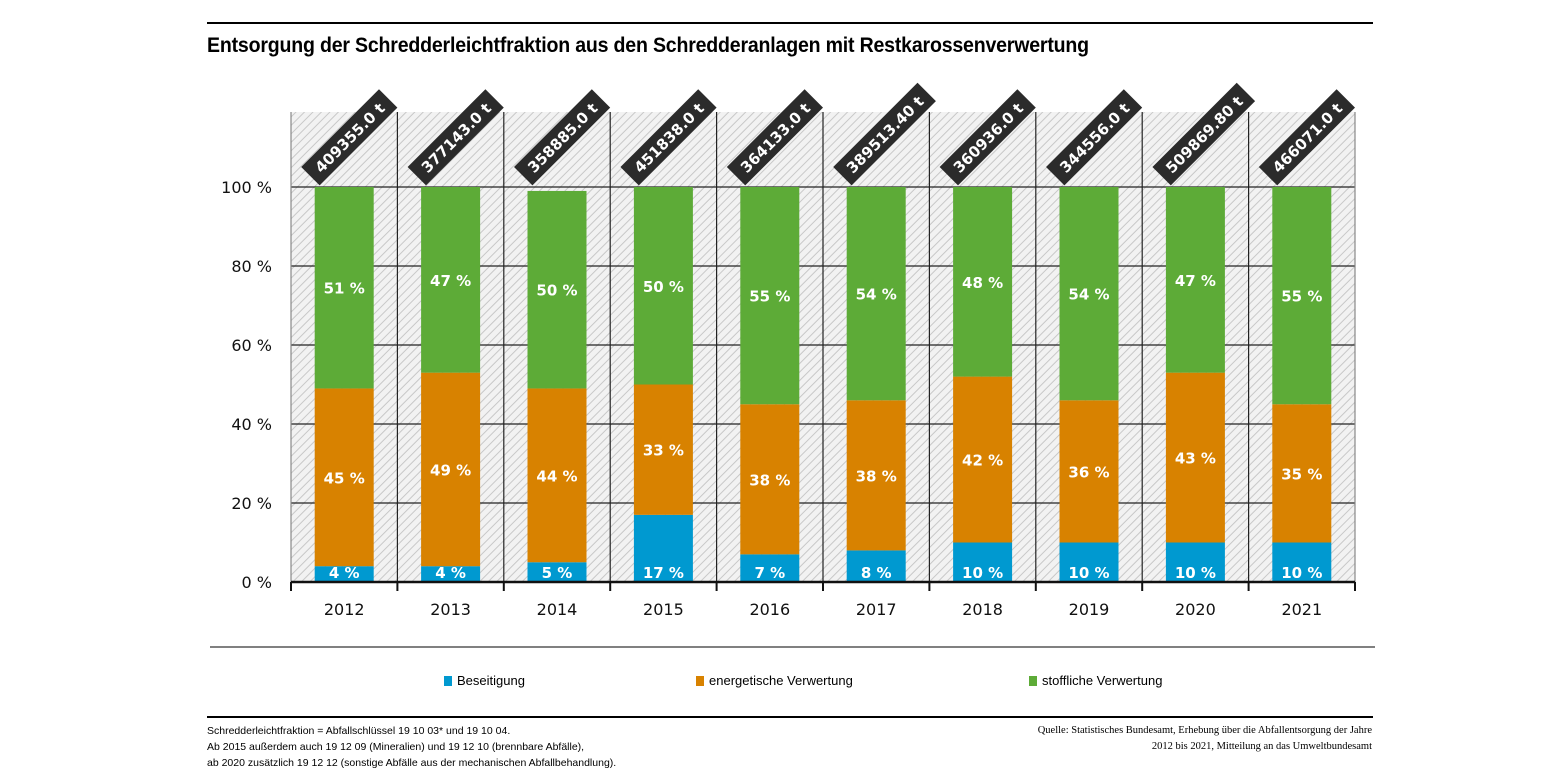 This screenshot has height=775, width=1545. I want to click on legend-label: Beseitigung, so click(491, 680).